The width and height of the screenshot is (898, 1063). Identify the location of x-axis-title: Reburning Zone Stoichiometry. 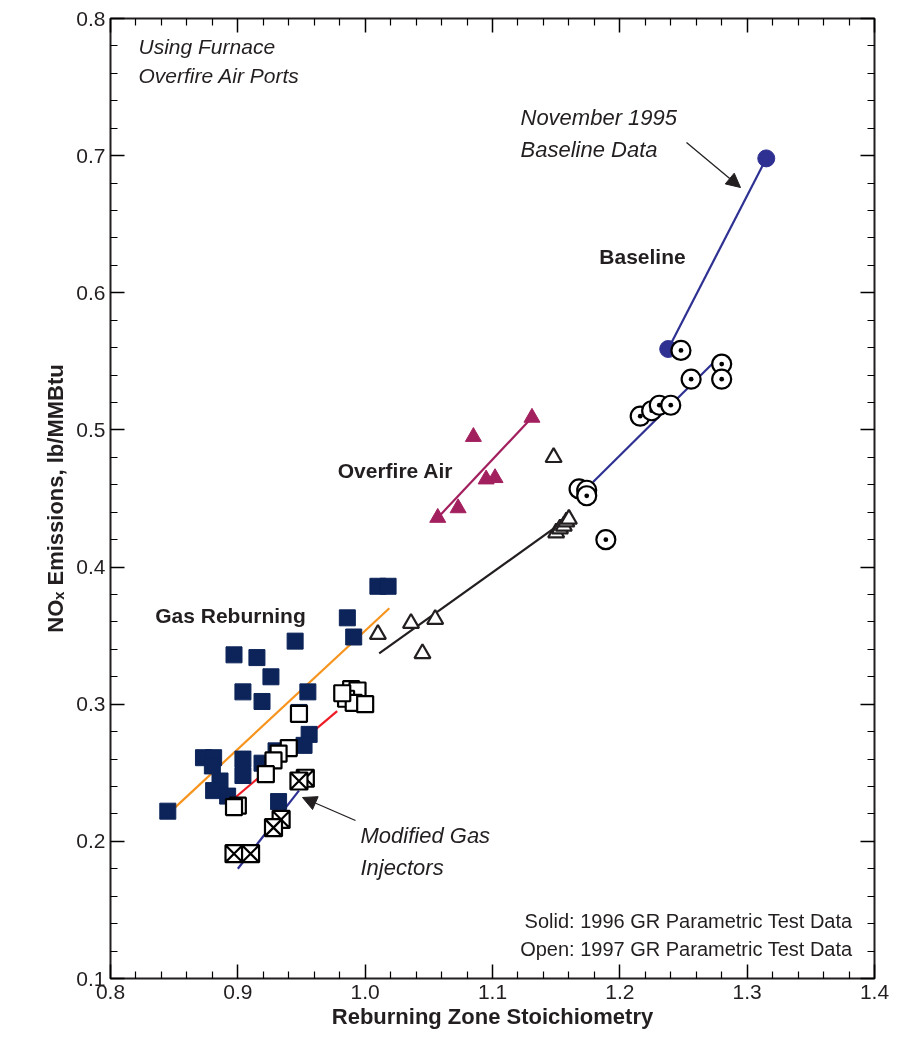
(492, 1016).